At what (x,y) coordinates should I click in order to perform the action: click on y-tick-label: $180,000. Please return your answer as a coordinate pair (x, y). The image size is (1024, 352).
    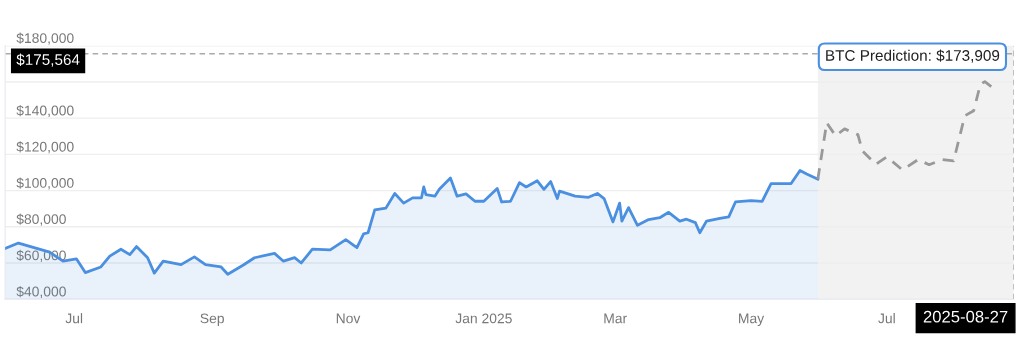
    Looking at the image, I should click on (45, 38).